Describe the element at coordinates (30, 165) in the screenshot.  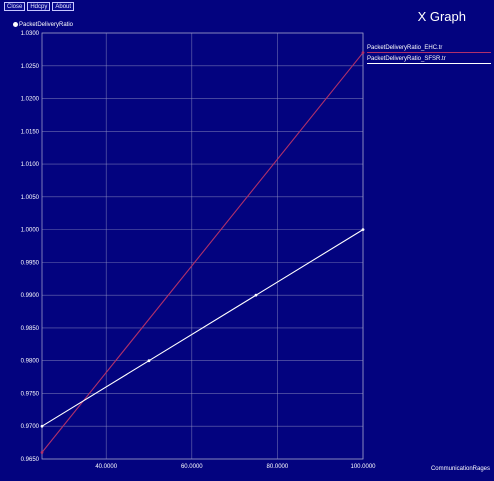
I see `y-tick-label: 1.0100` at that location.